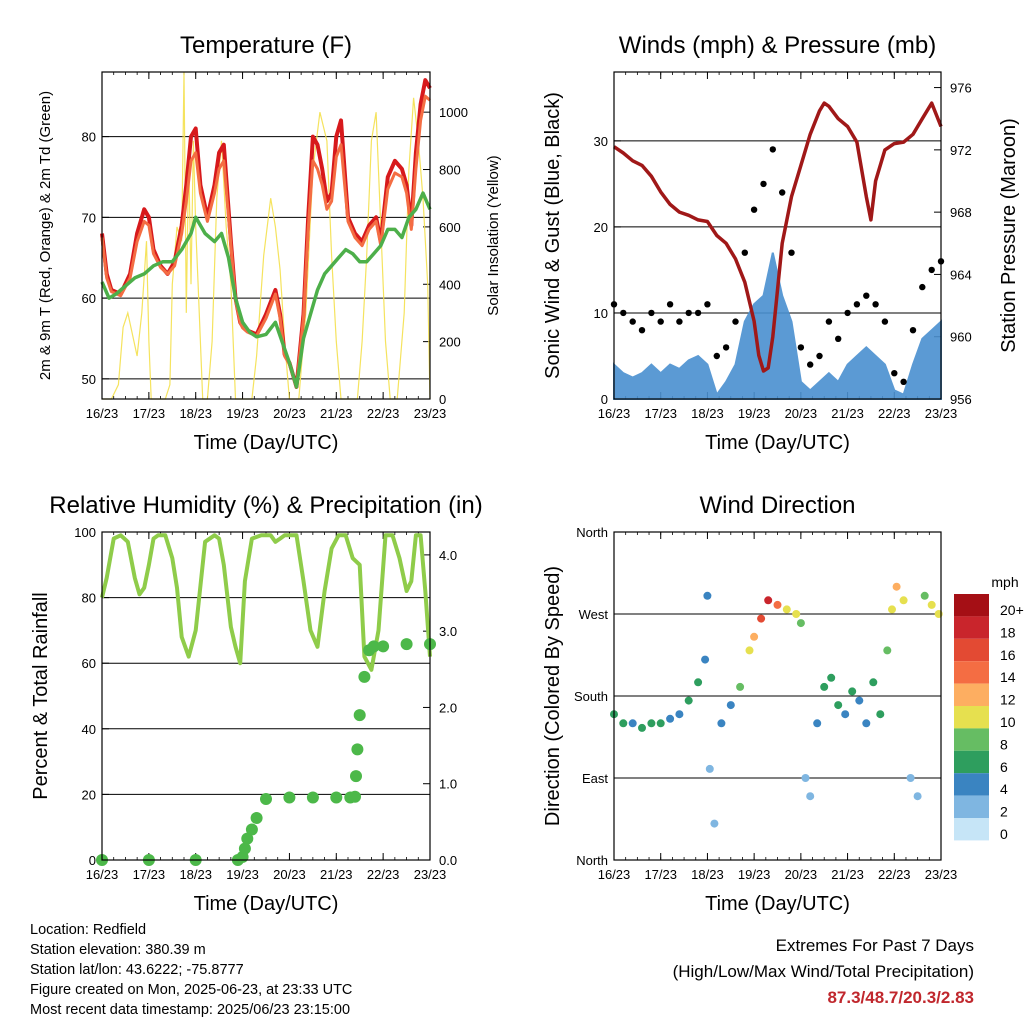 Image resolution: width=1024 pixels, height=1024 pixels. I want to click on y-tick-label: West, so click(594, 614).